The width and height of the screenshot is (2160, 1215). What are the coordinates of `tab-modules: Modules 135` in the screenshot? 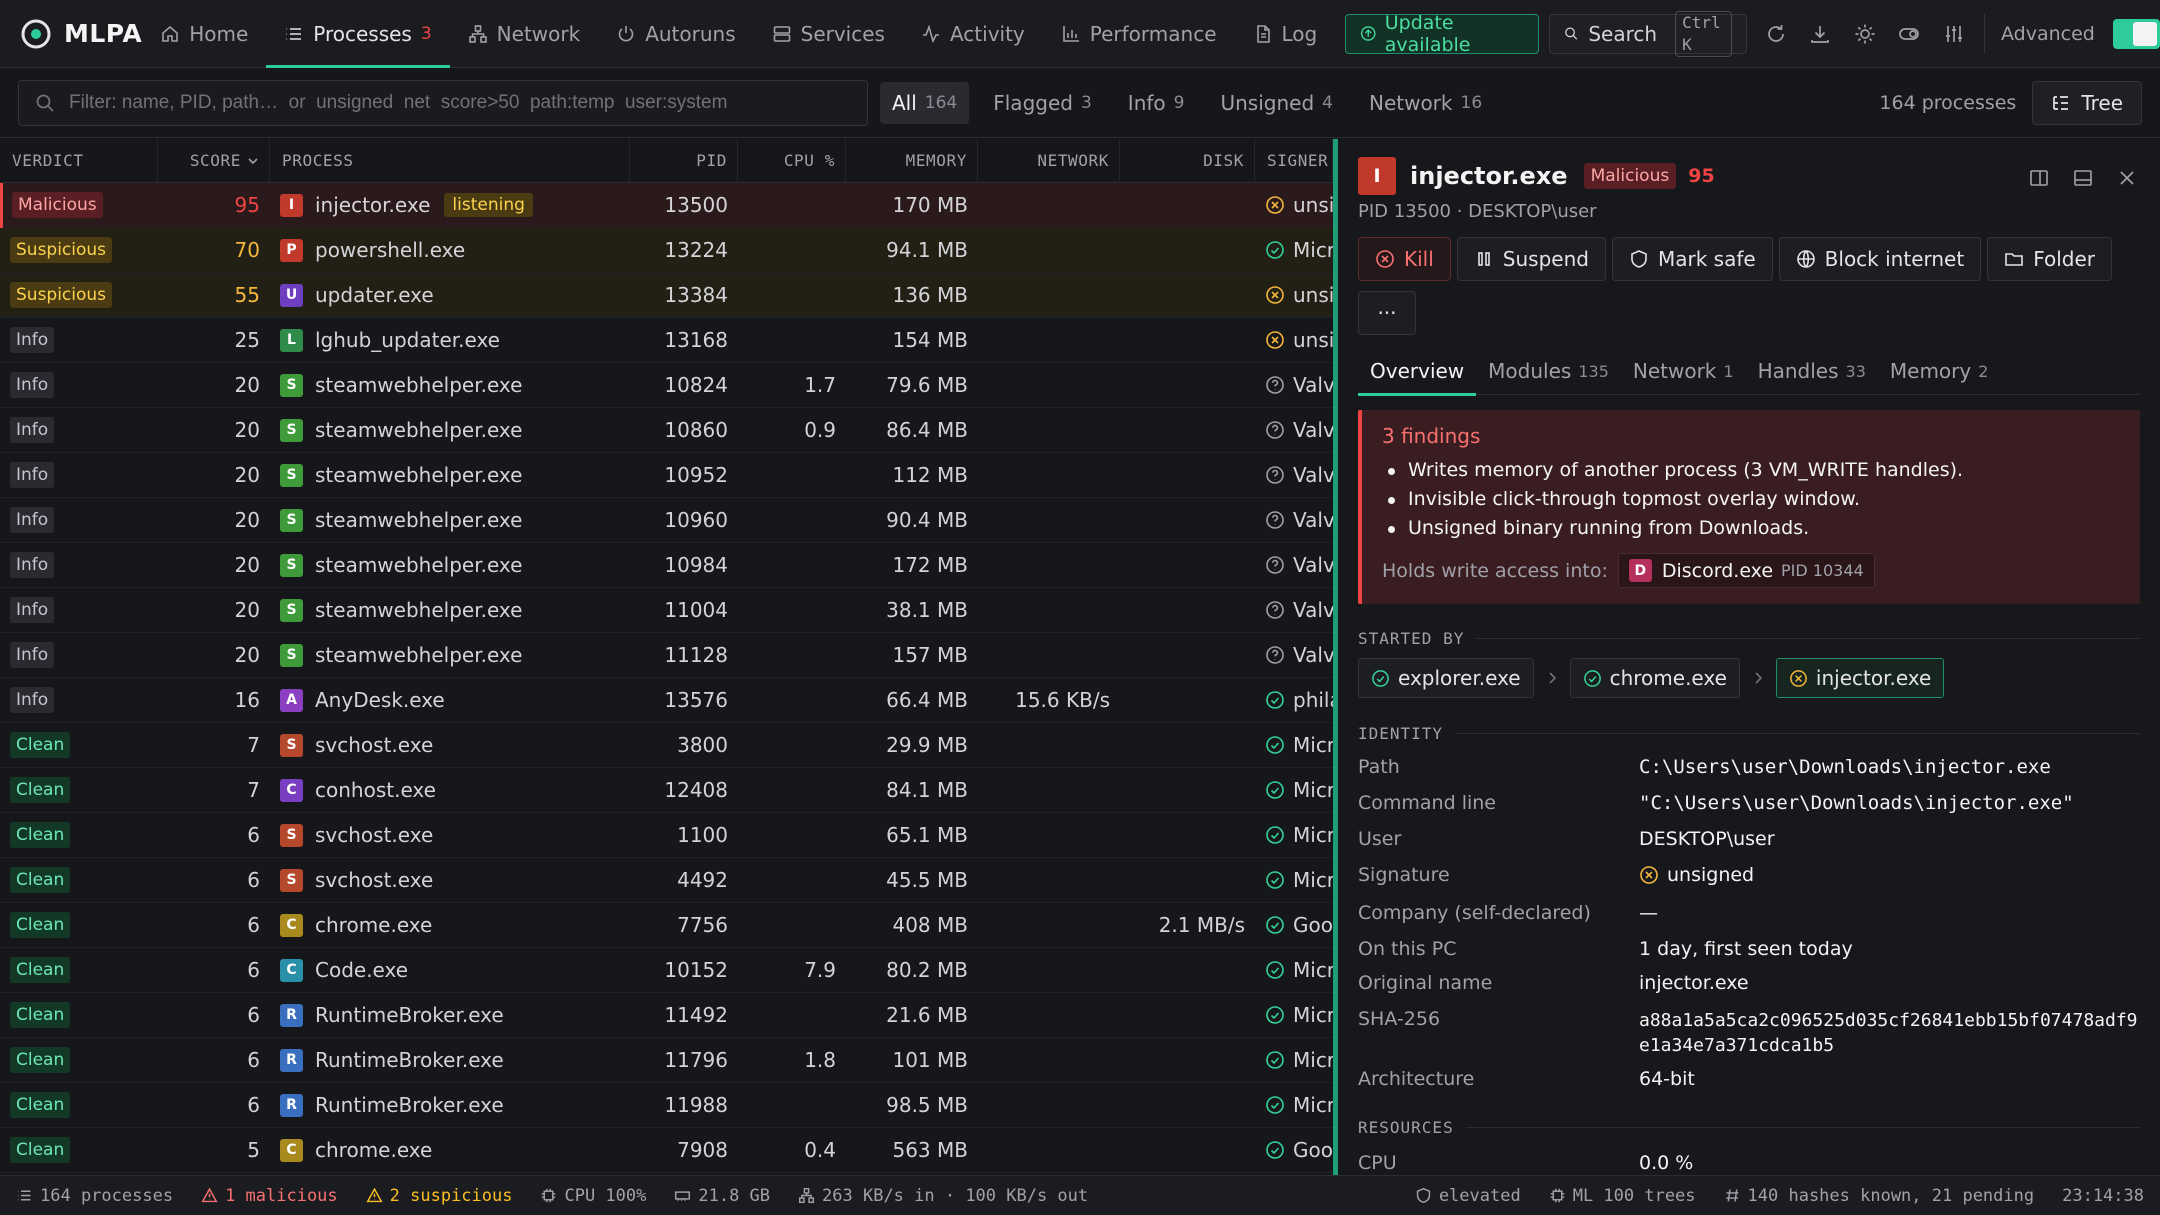 It's located at (1548, 371).